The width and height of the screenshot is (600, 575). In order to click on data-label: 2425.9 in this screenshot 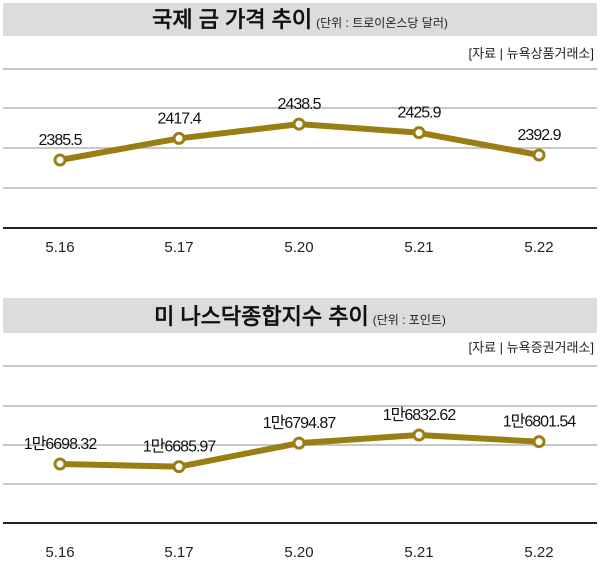, I will do `click(420, 113)`.